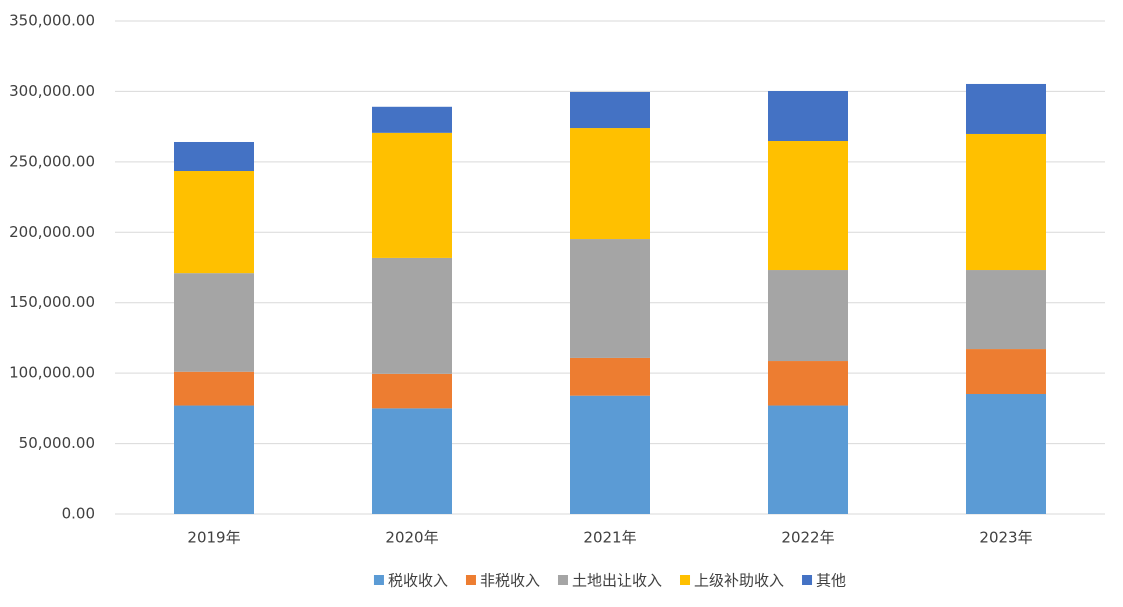 The image size is (1123, 607). What do you see at coordinates (213, 538) in the screenshot?
I see `x-tick-label: 2019年` at bounding box center [213, 538].